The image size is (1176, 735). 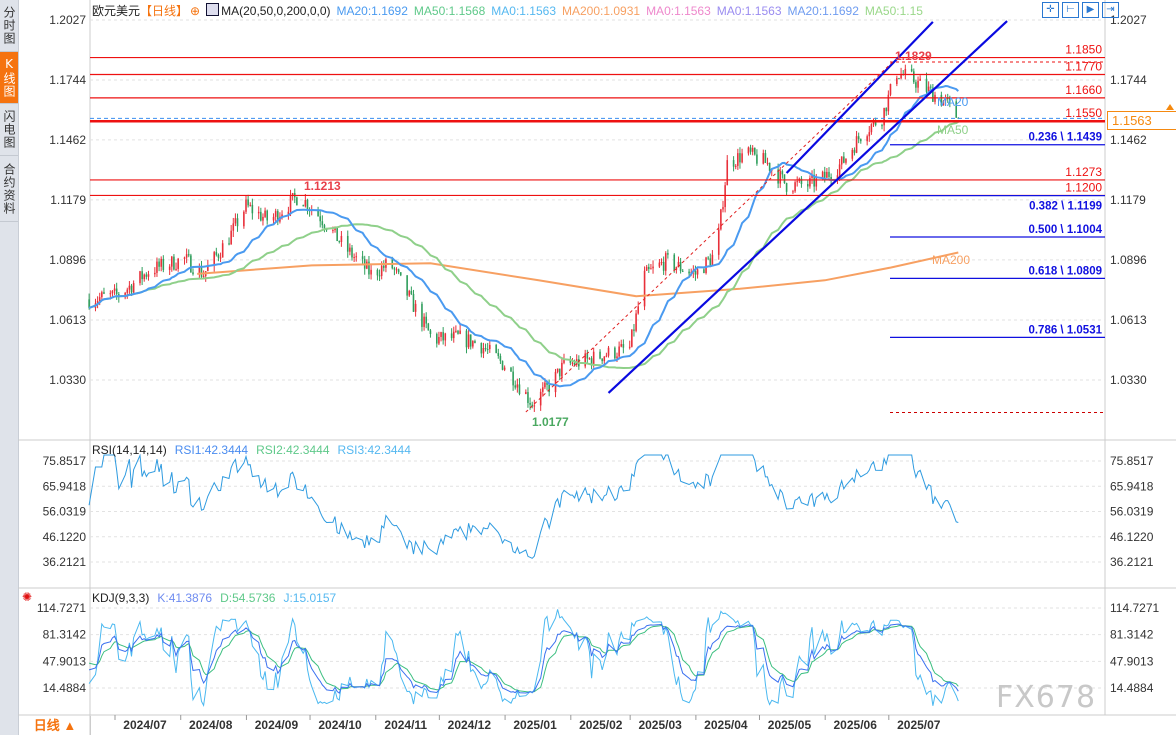 I want to click on x-tick-label: 2025/03, so click(x=660, y=725).